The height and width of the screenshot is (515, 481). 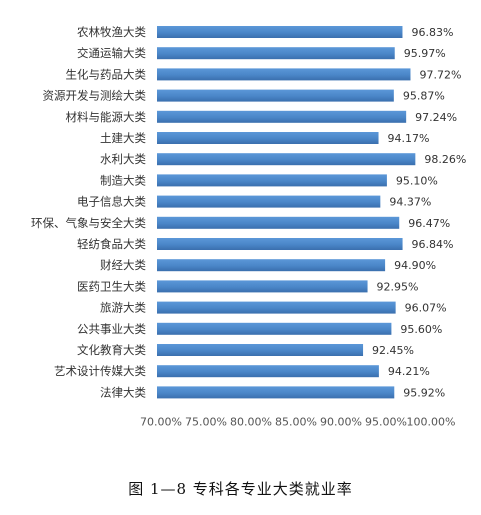 I want to click on x-tick-label: 80.00%, so click(x=251, y=421).